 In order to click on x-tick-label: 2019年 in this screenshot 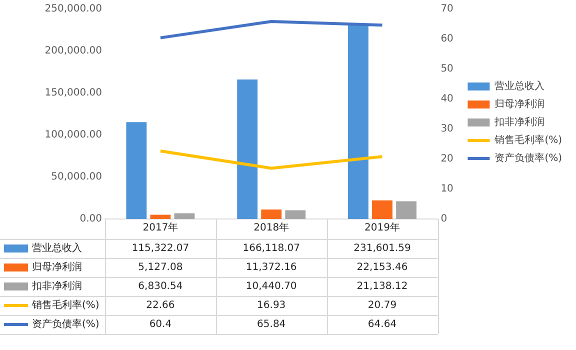, I will do `click(382, 228)`.